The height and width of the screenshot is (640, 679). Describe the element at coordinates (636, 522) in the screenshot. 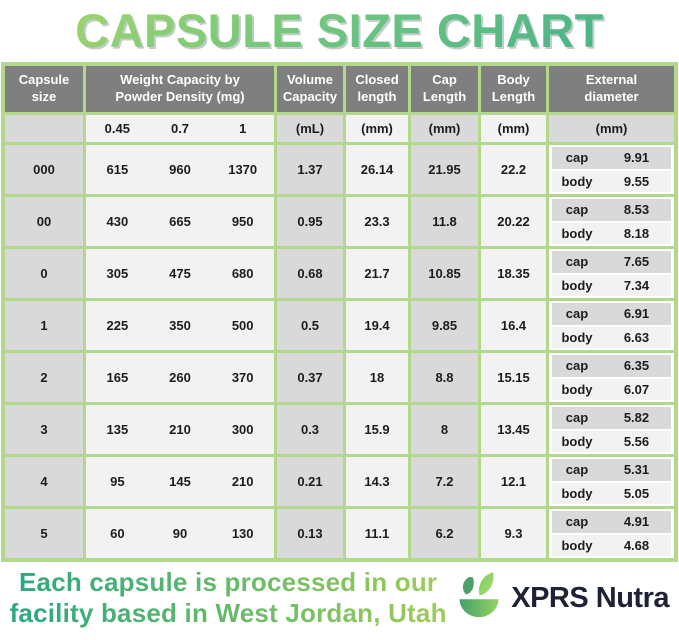

I see `cap-diameter-value: 4.91` at that location.